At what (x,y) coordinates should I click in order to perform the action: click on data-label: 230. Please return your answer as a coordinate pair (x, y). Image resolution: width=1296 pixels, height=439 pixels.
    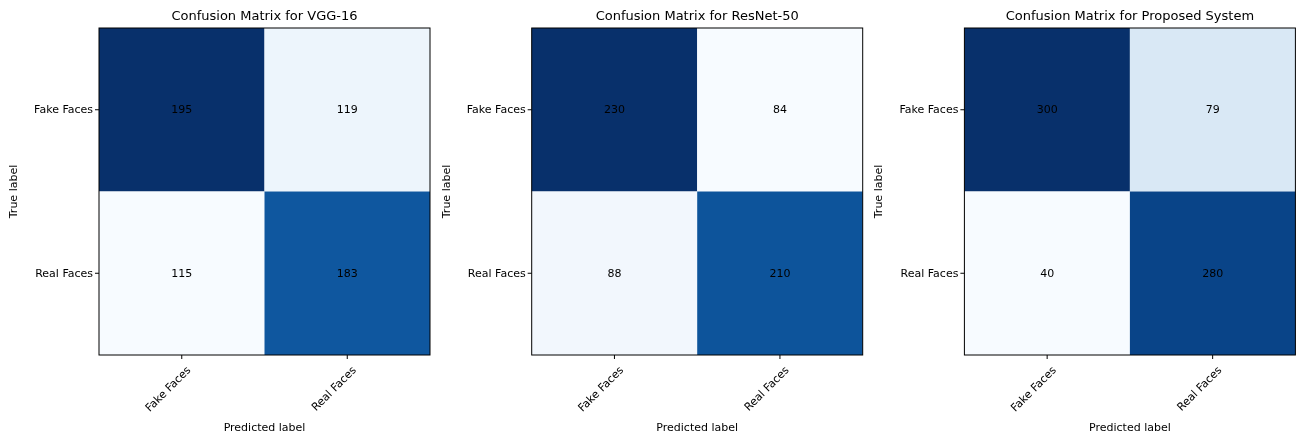
    Looking at the image, I should click on (614, 110).